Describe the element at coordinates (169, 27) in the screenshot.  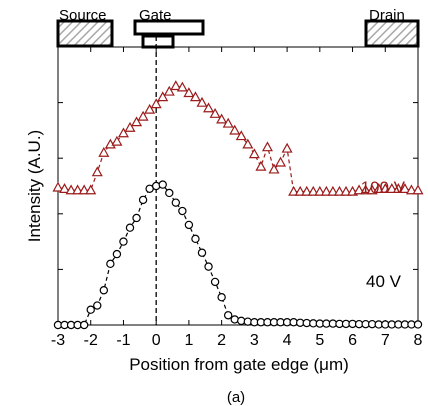
I see `gate-electrode` at that location.